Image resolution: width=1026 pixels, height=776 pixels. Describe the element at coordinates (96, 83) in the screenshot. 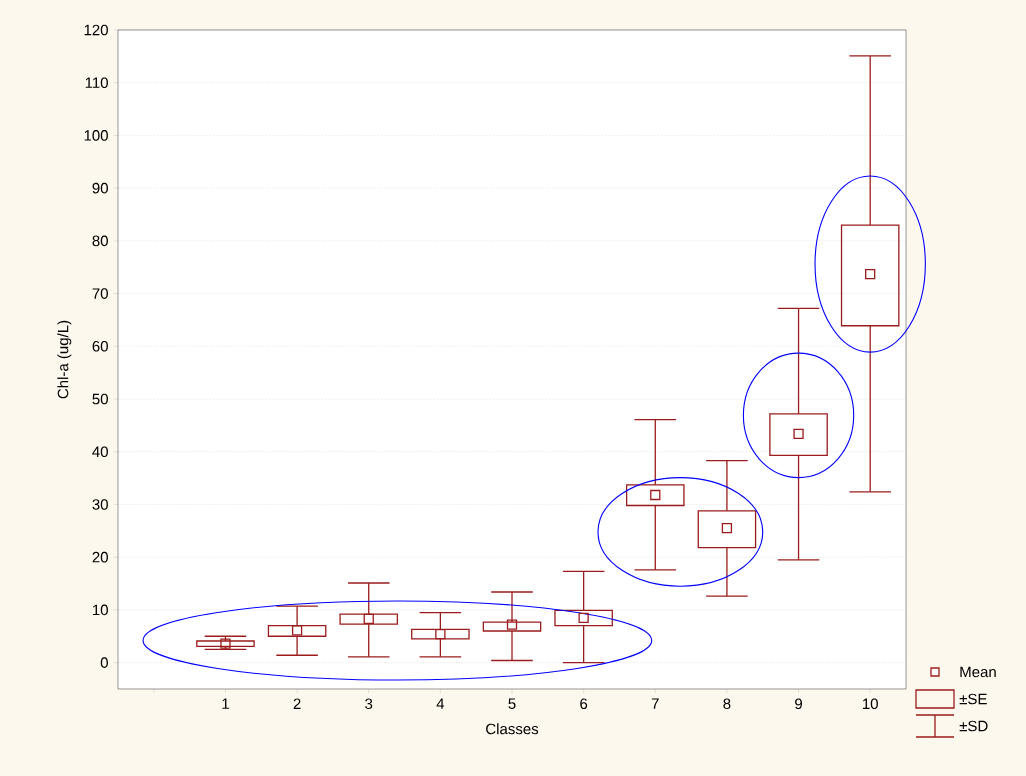

I see `y-tick-label: 110` at that location.